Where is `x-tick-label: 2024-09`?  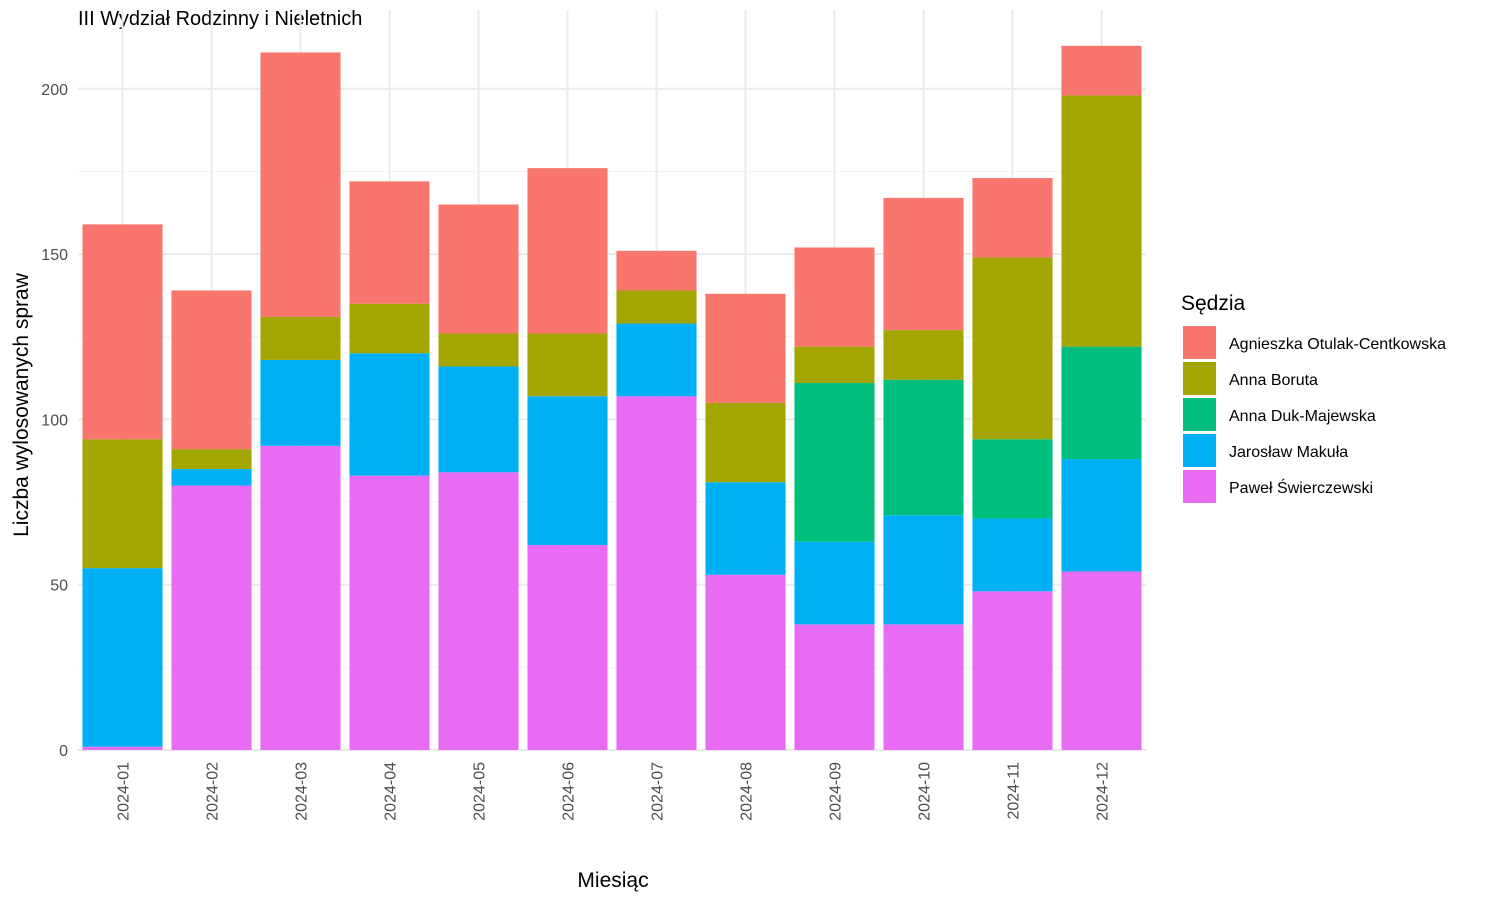
x-tick-label: 2024-09 is located at coordinates (836, 791).